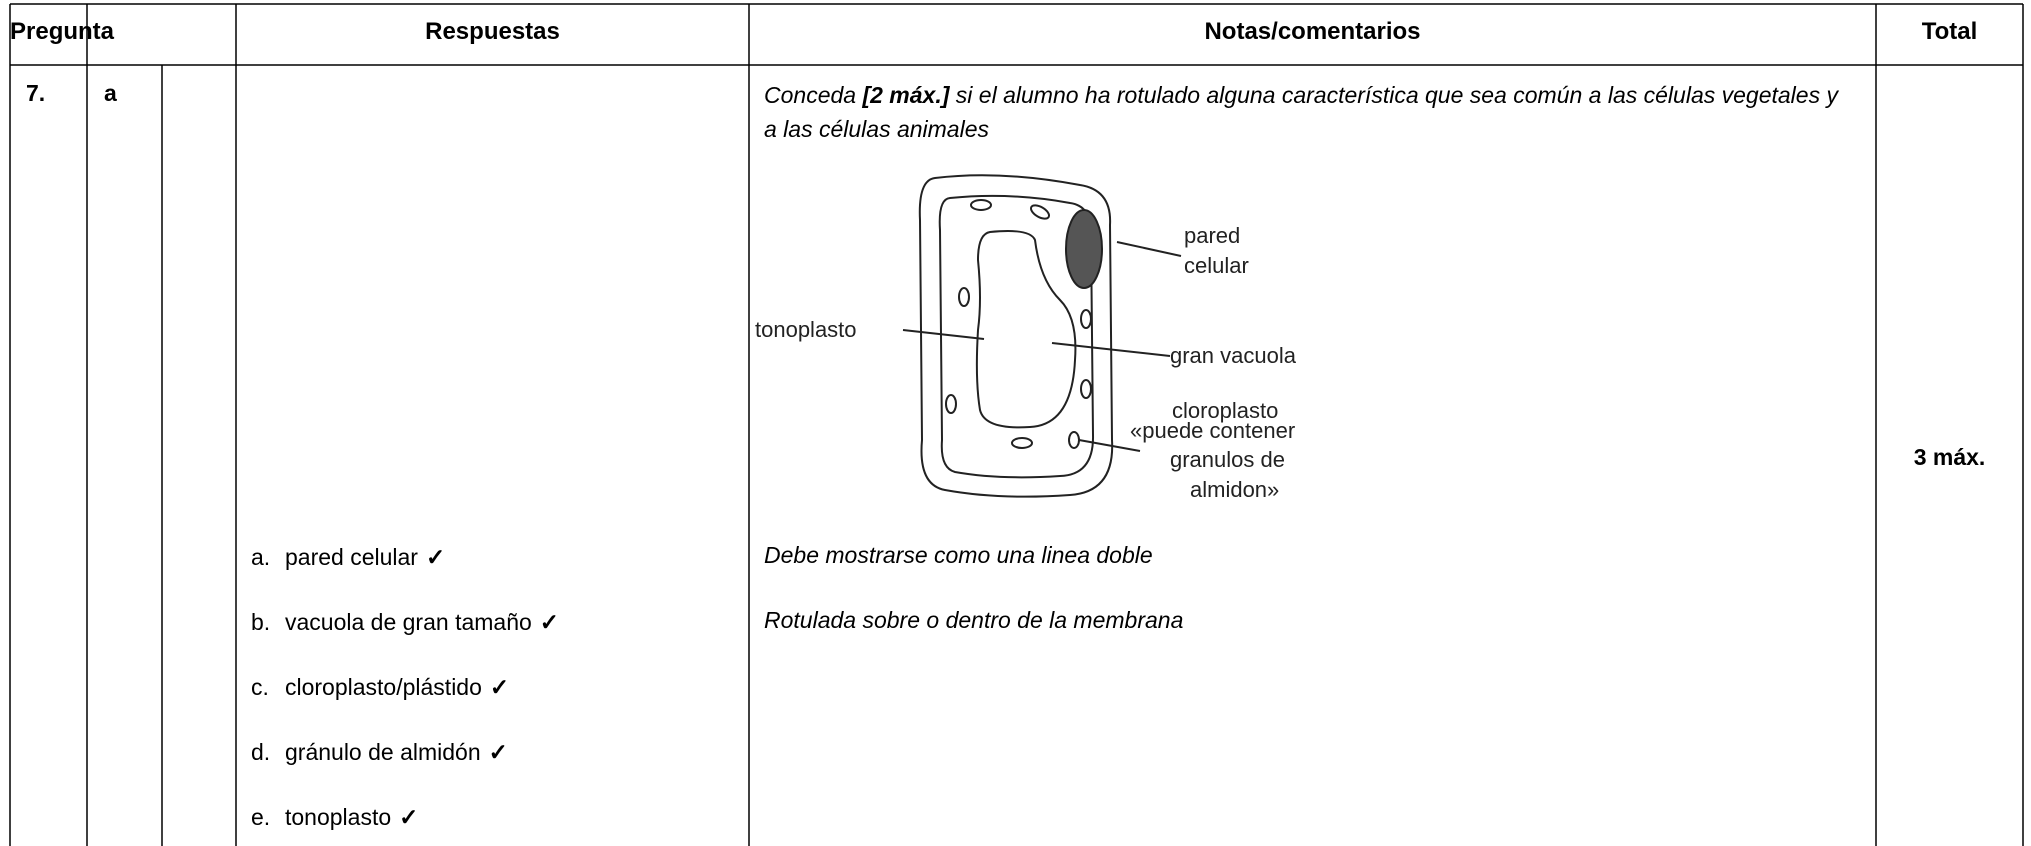 Image resolution: width=2031 pixels, height=846 pixels. What do you see at coordinates (261, 557) in the screenshot?
I see `answer-letter: a.` at bounding box center [261, 557].